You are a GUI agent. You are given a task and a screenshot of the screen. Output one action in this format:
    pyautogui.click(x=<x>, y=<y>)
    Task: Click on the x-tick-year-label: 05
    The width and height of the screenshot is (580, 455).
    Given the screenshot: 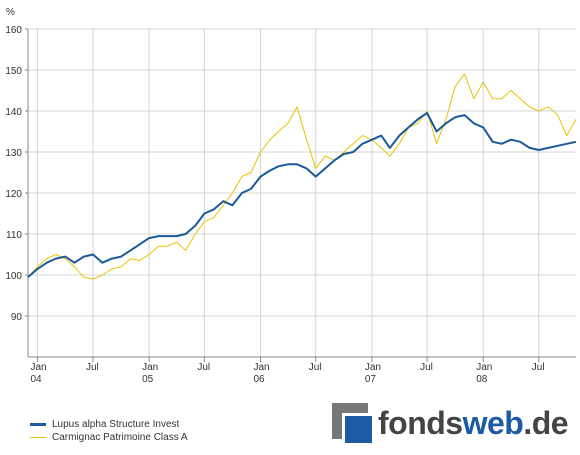 What is the action you would take?
    pyautogui.click(x=148, y=379)
    